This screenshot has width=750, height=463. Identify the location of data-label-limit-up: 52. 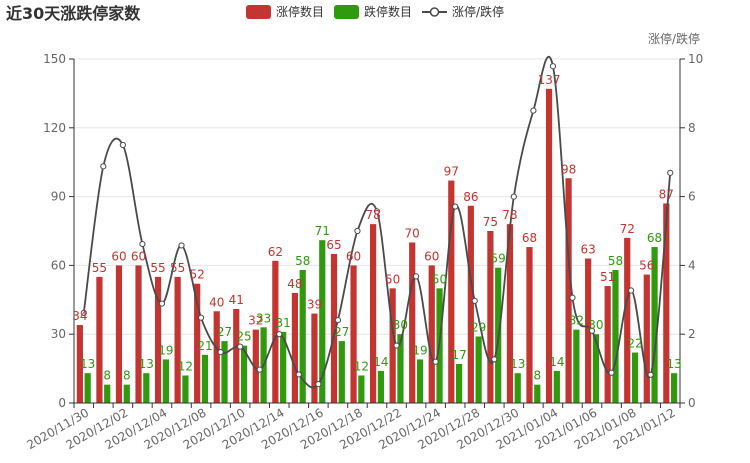
(197, 275).